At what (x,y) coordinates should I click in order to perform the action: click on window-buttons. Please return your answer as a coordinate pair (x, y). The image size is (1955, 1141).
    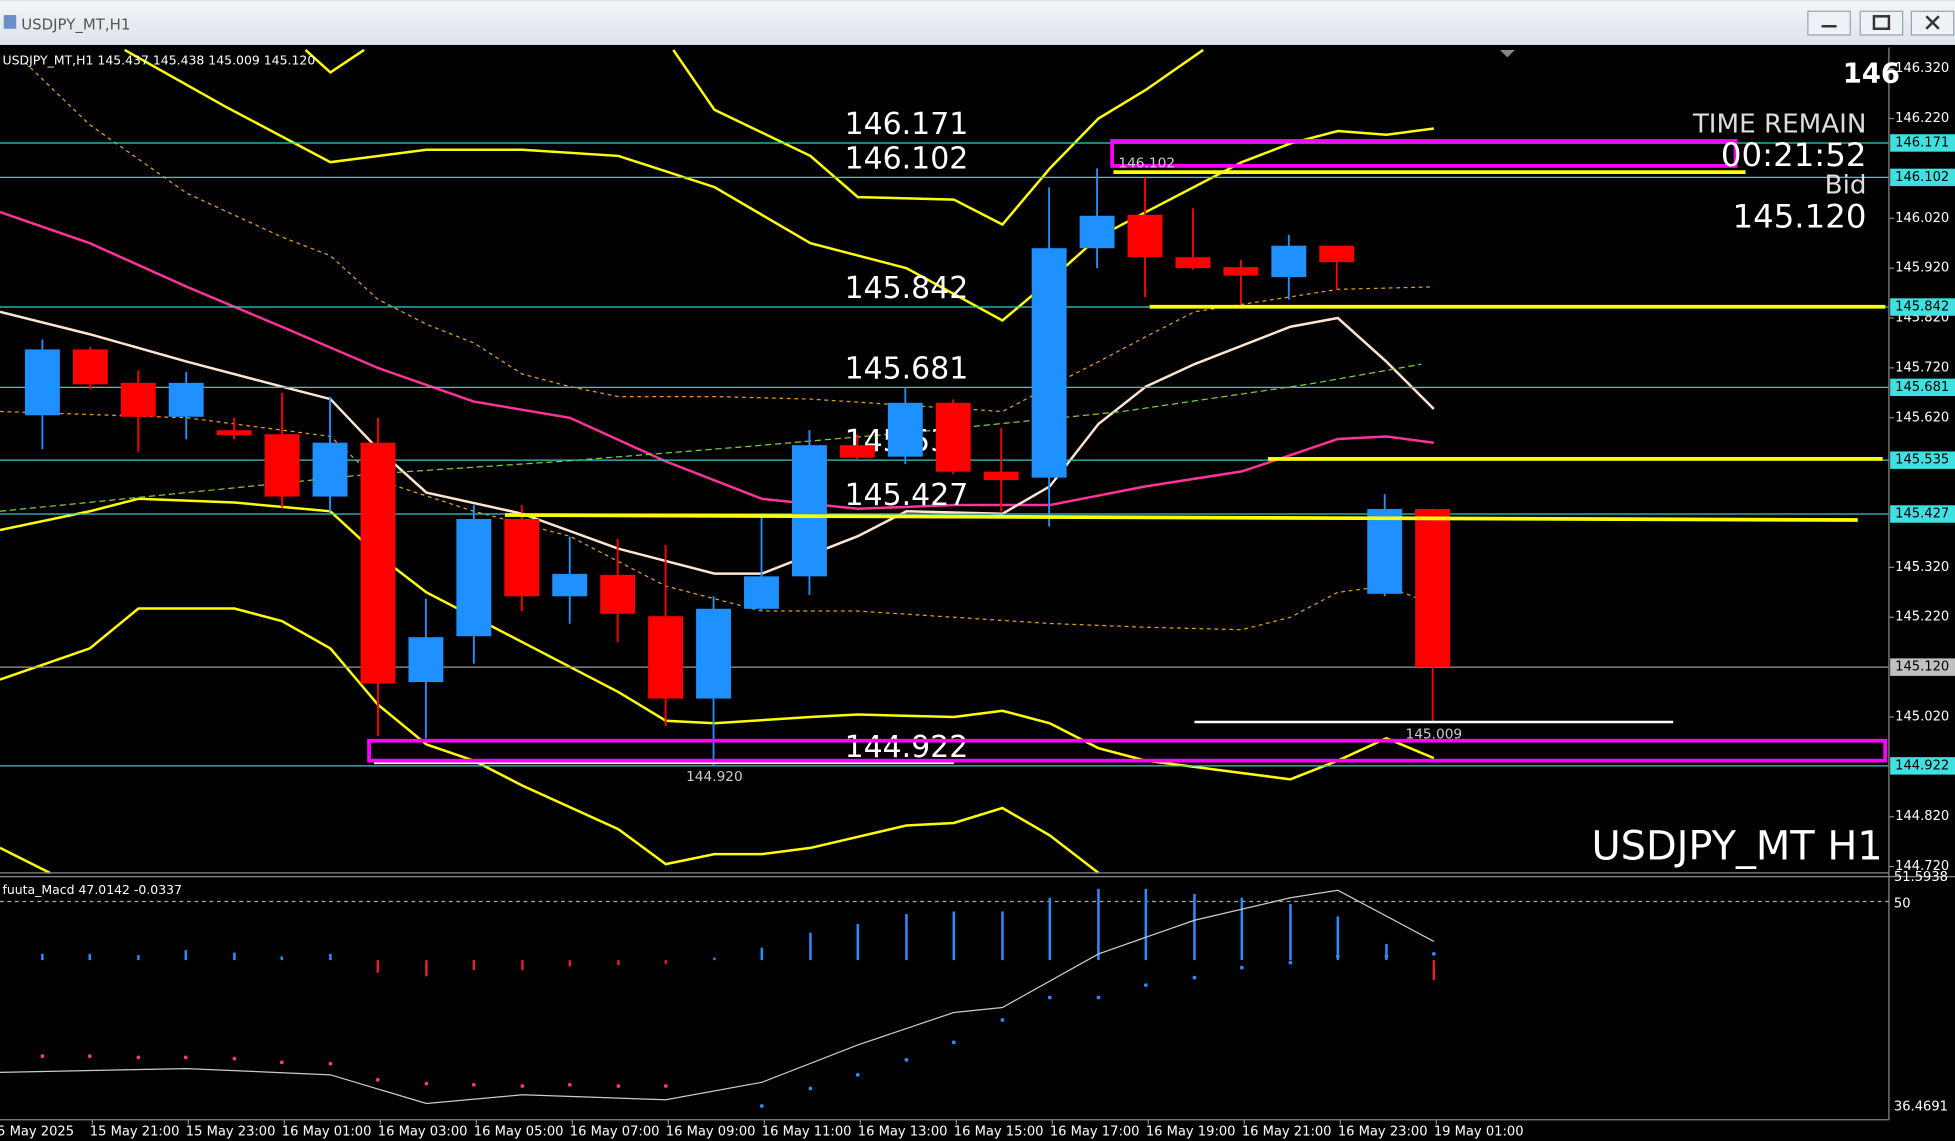
    Looking at the image, I should click on (1881, 23).